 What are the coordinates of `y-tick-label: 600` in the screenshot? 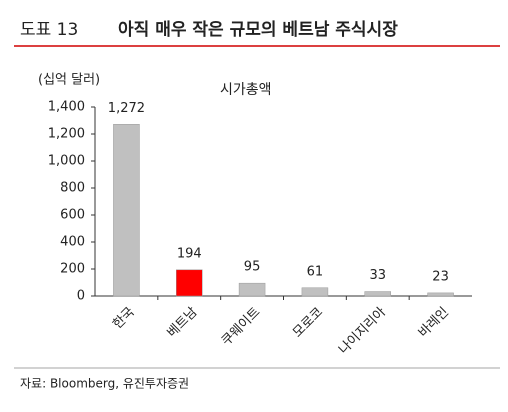 It's located at (72, 215).